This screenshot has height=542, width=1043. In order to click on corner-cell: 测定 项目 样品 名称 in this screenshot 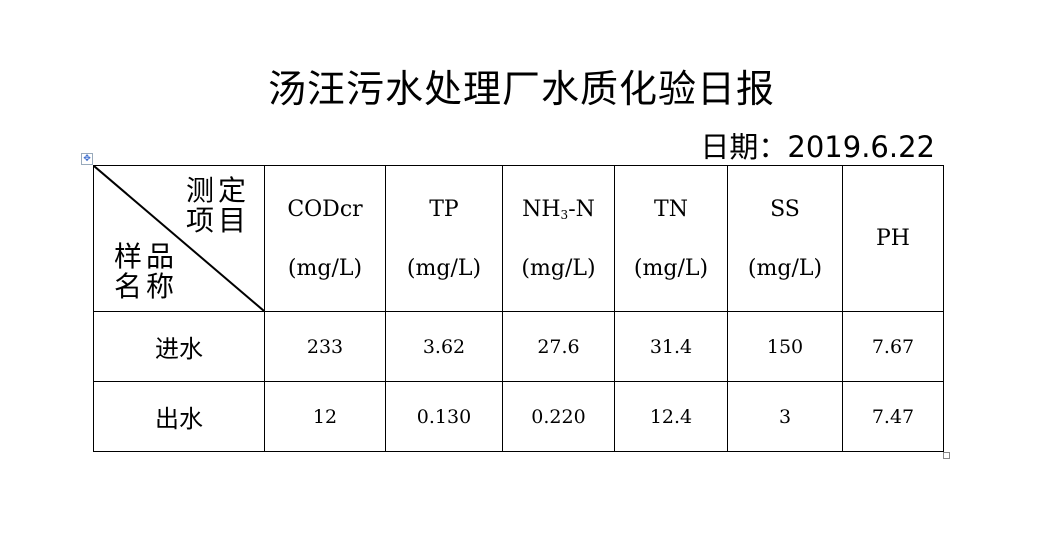, I will do `click(179, 238)`.